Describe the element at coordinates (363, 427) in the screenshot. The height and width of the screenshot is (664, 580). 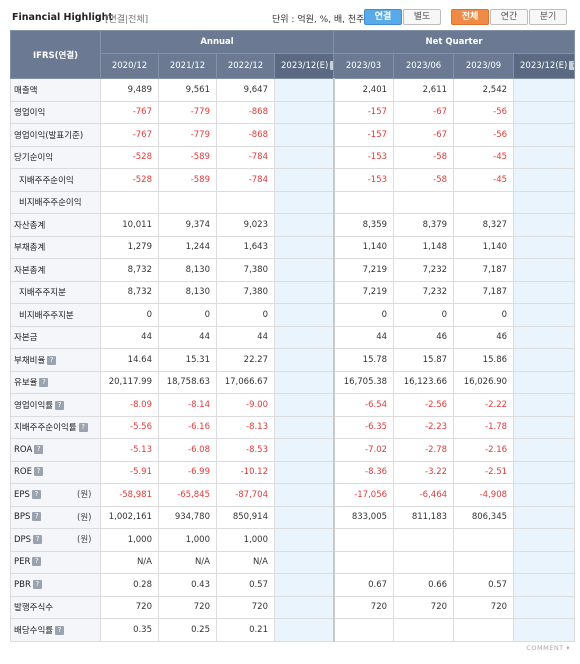
I see `quarter-value-cell: -6.35` at that location.